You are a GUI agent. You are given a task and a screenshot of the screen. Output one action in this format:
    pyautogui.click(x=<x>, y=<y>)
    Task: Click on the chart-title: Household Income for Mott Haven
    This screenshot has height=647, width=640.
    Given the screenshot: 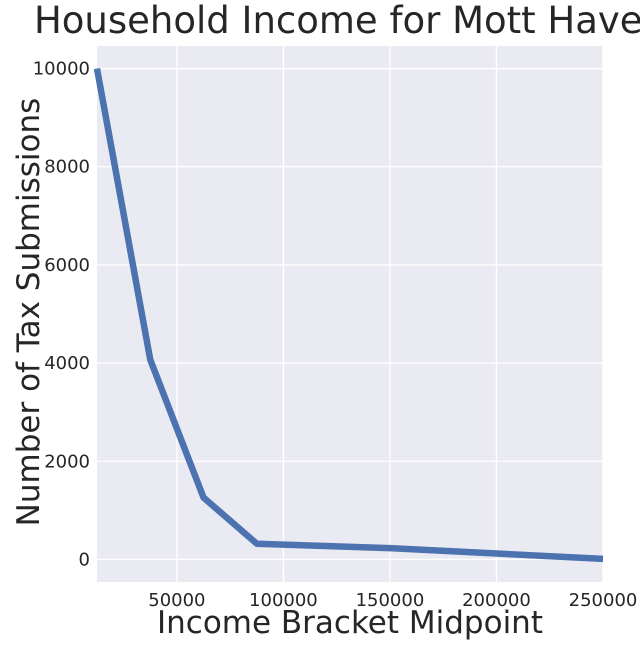 What is the action you would take?
    pyautogui.click(x=337, y=21)
    